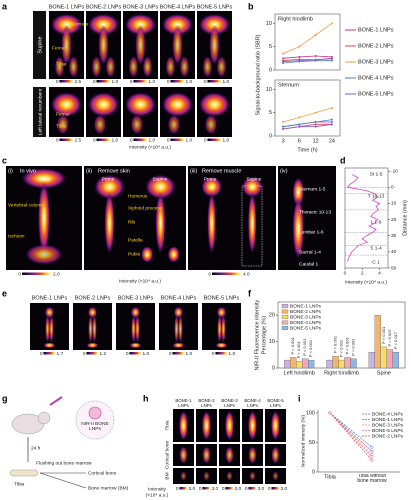 This screenshot has width=411, height=500. I want to click on label-box: BONE-3 LNPs, so click(229, 403).